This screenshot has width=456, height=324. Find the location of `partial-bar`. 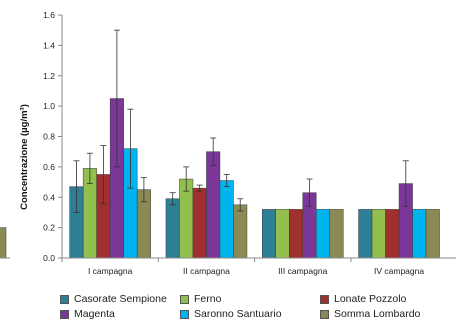

partial-bar is located at coordinates (3, 243).